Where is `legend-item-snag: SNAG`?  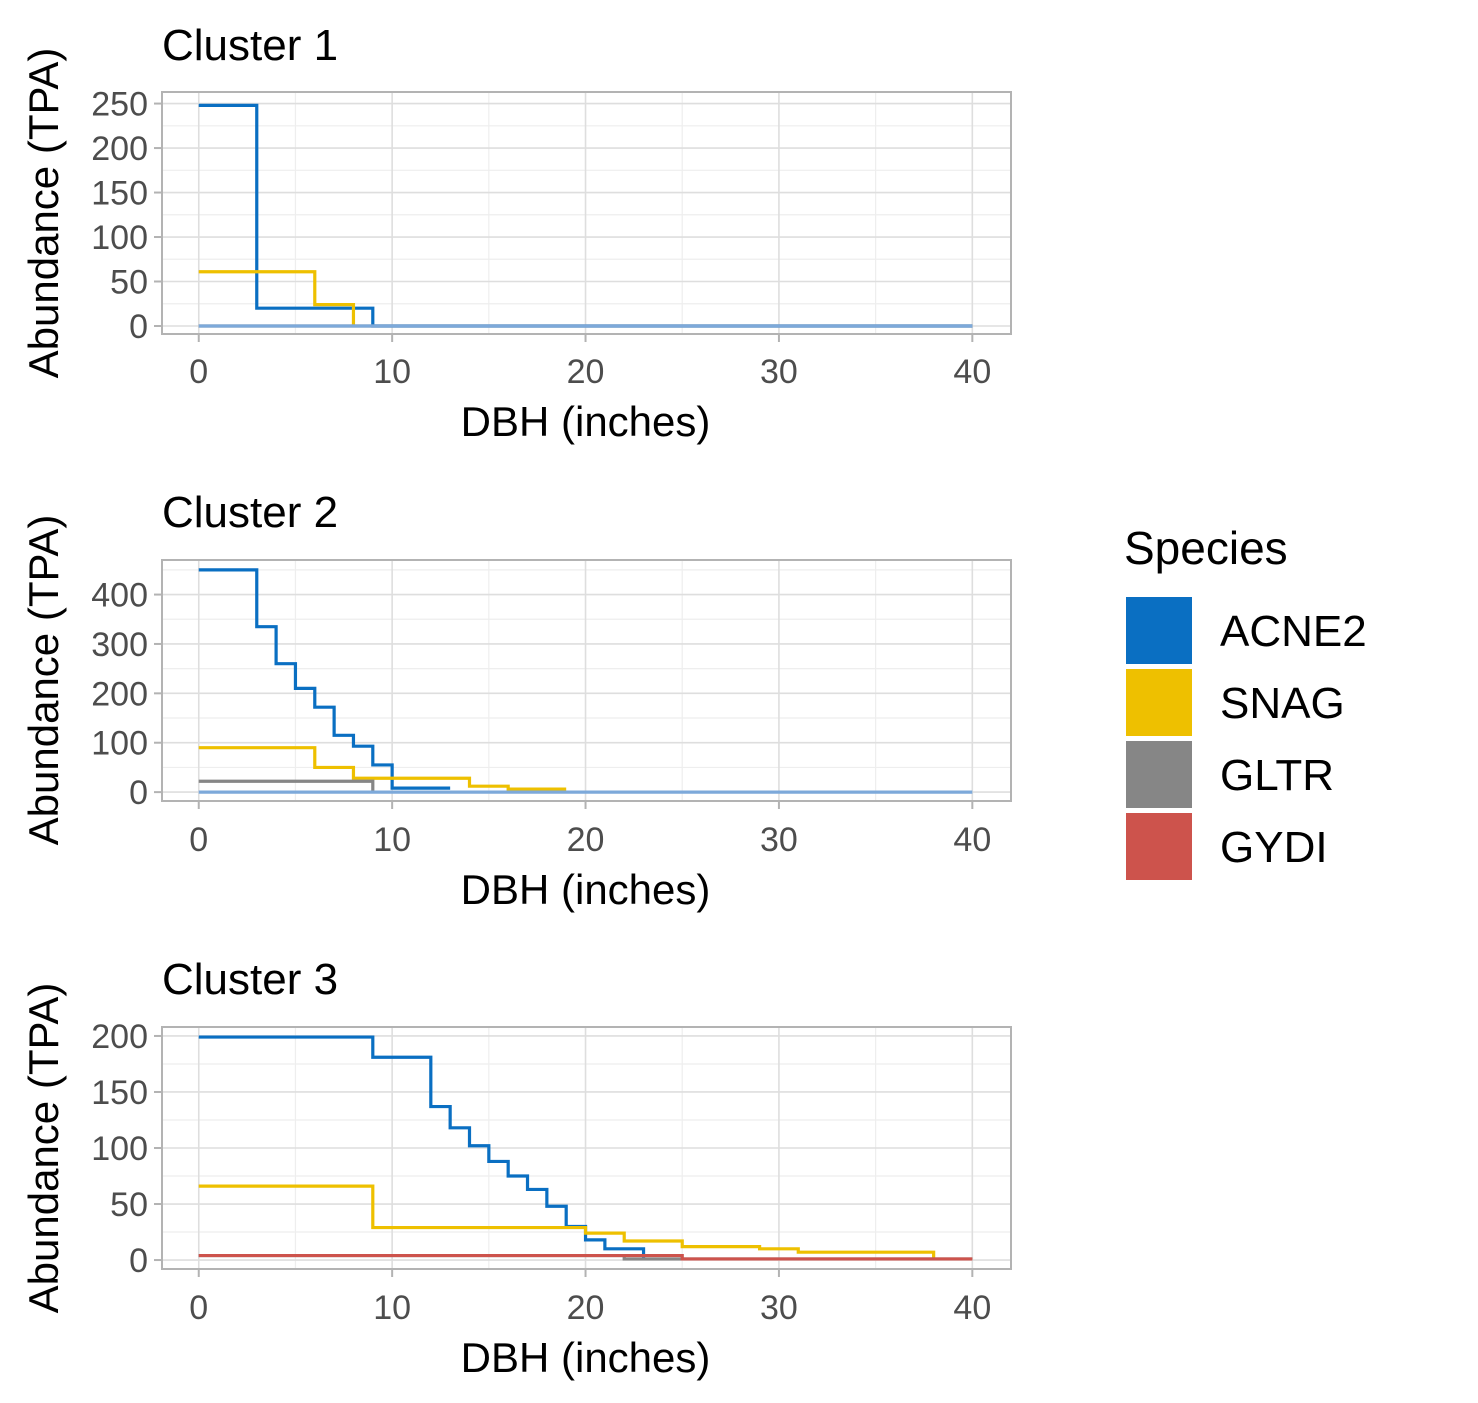
legend-item-snag: SNAG is located at coordinates (1235, 702).